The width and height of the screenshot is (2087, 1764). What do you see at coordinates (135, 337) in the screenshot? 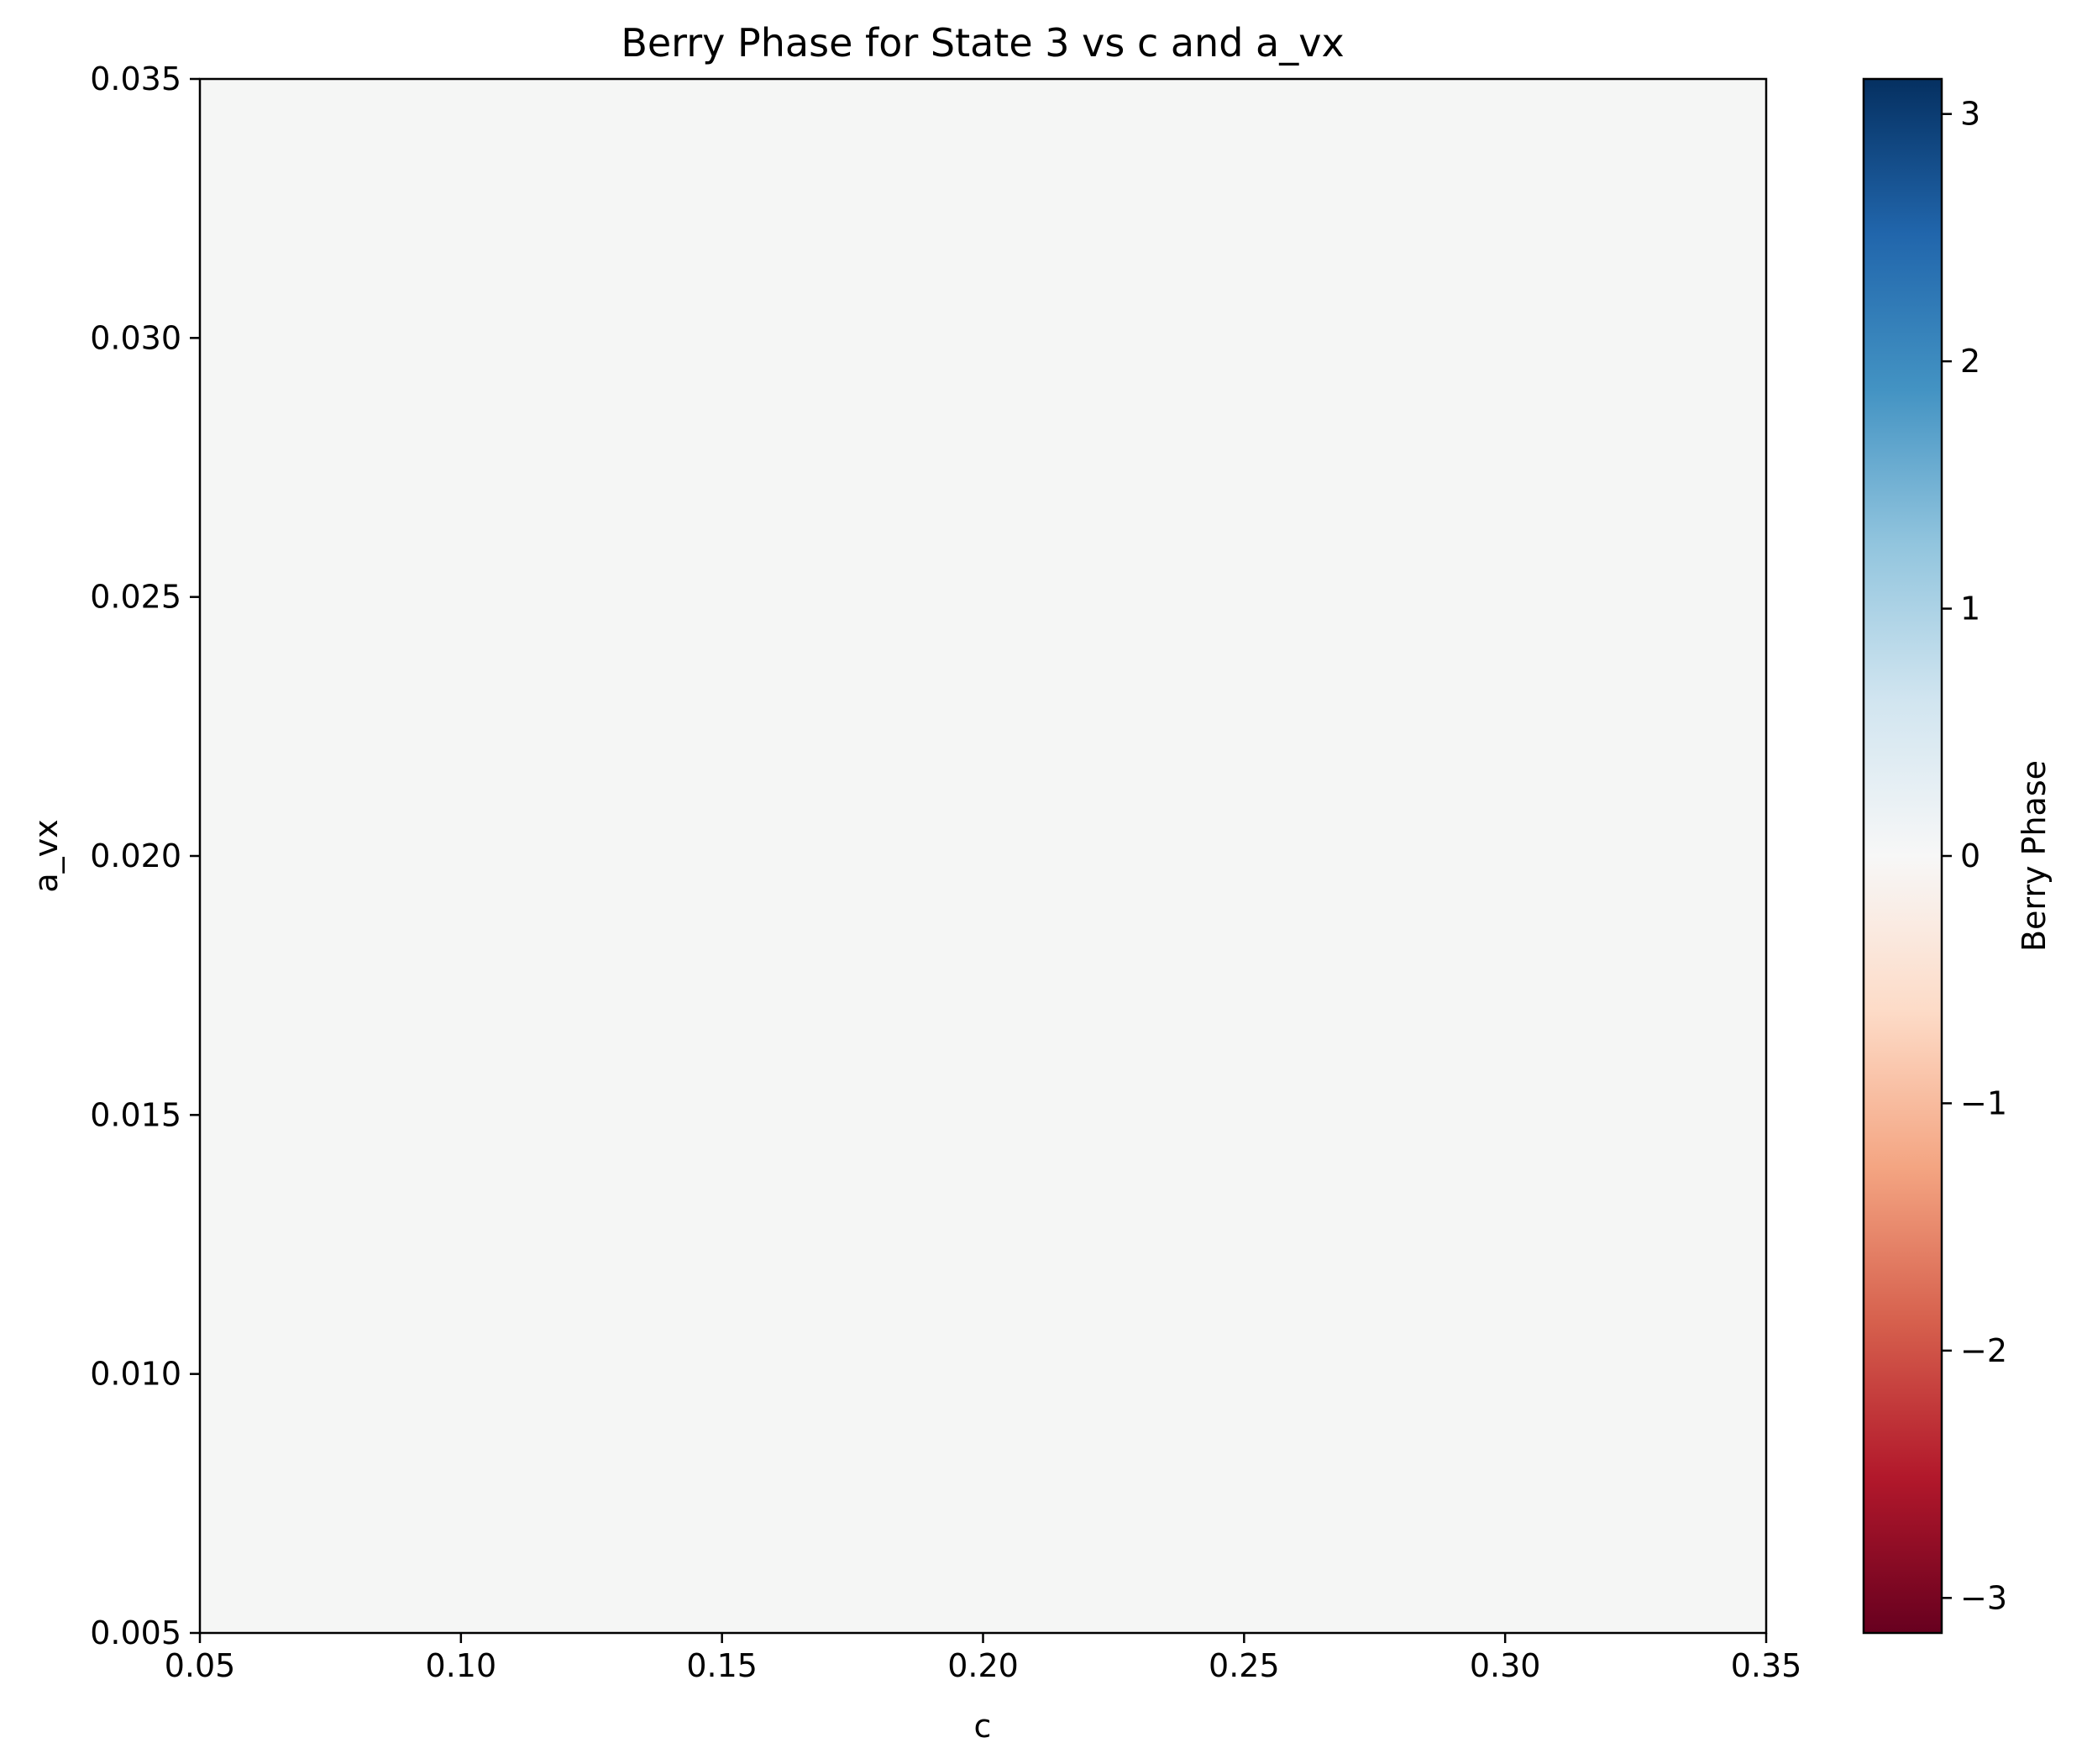
I see `y-tick-label: 0.030` at bounding box center [135, 337].